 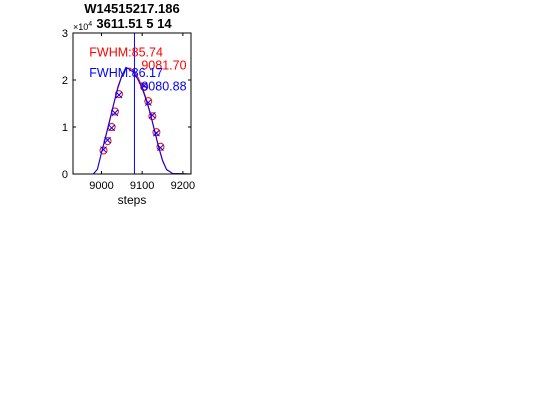 I want to click on annotation-label: FWHM:85.74, so click(x=126, y=53).